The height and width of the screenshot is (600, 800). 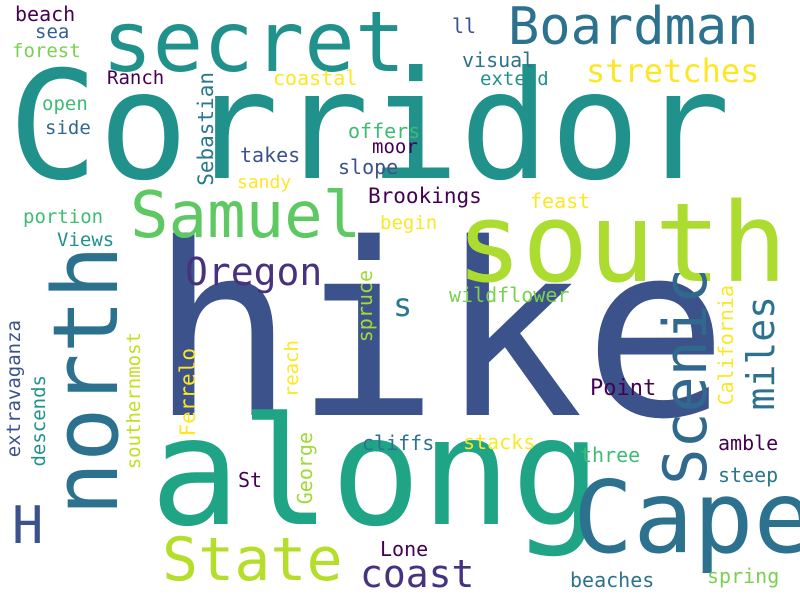 What do you see at coordinates (365, 306) in the screenshot?
I see `word-spruce: spruce` at bounding box center [365, 306].